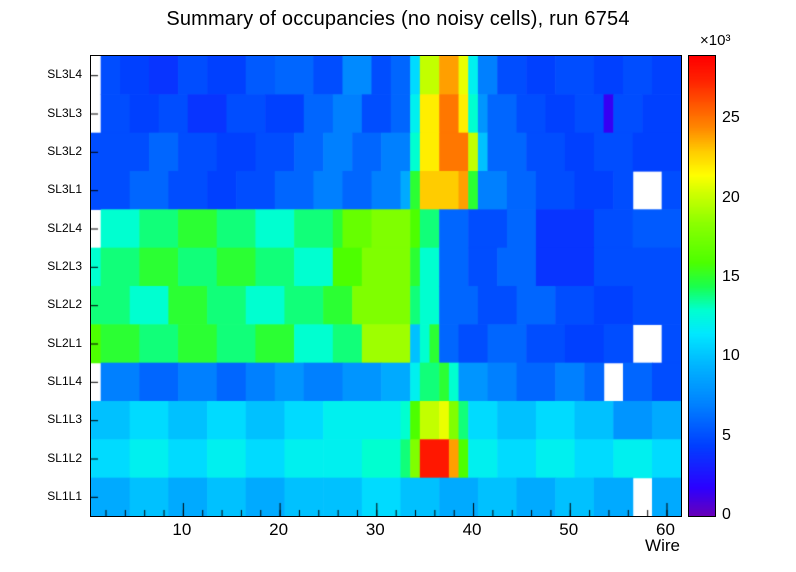 The image size is (796, 572). I want to click on y-label-sl2l1: SL2L1, so click(64, 342).